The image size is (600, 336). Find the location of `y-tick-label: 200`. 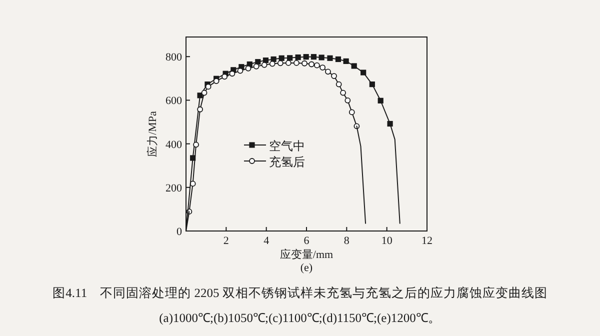

y-tick-label: 200 is located at coordinates (174, 188).